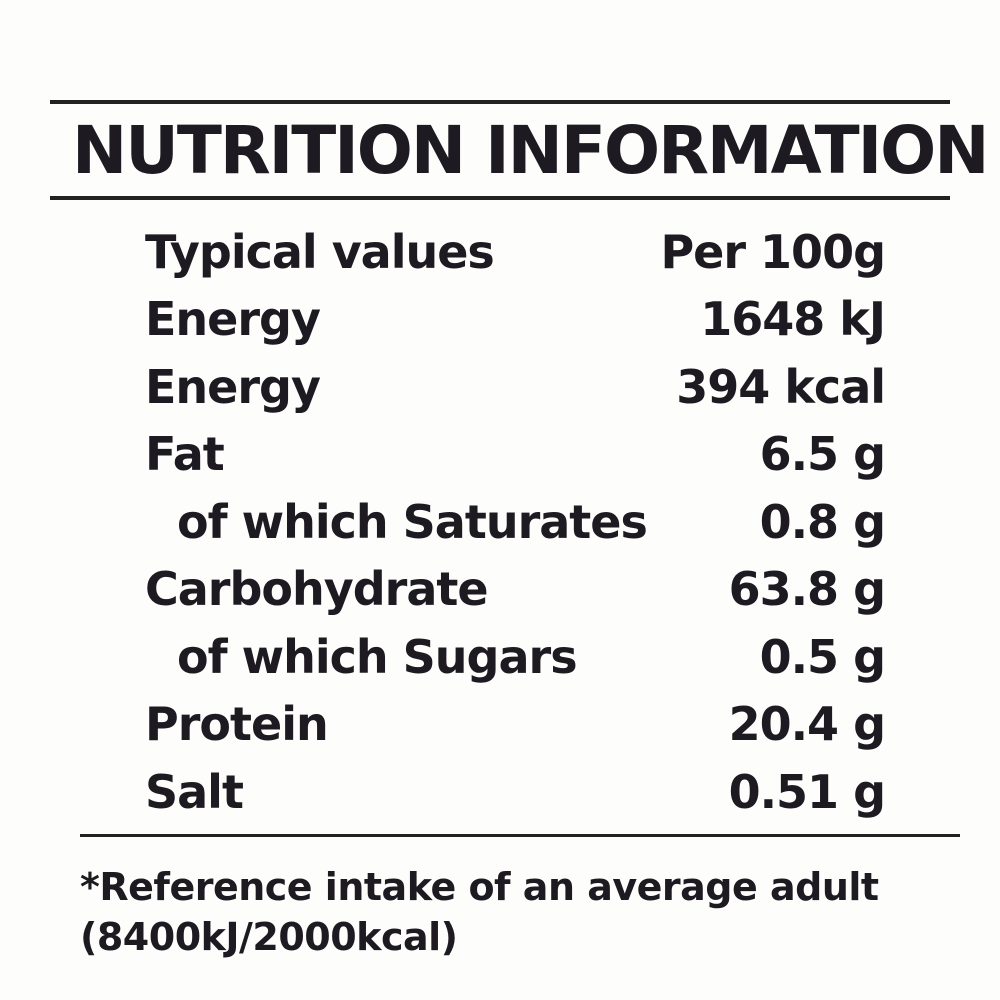 This screenshot has height=1000, width=1000. I want to click on row-label: Carbohydrate, so click(317, 589).